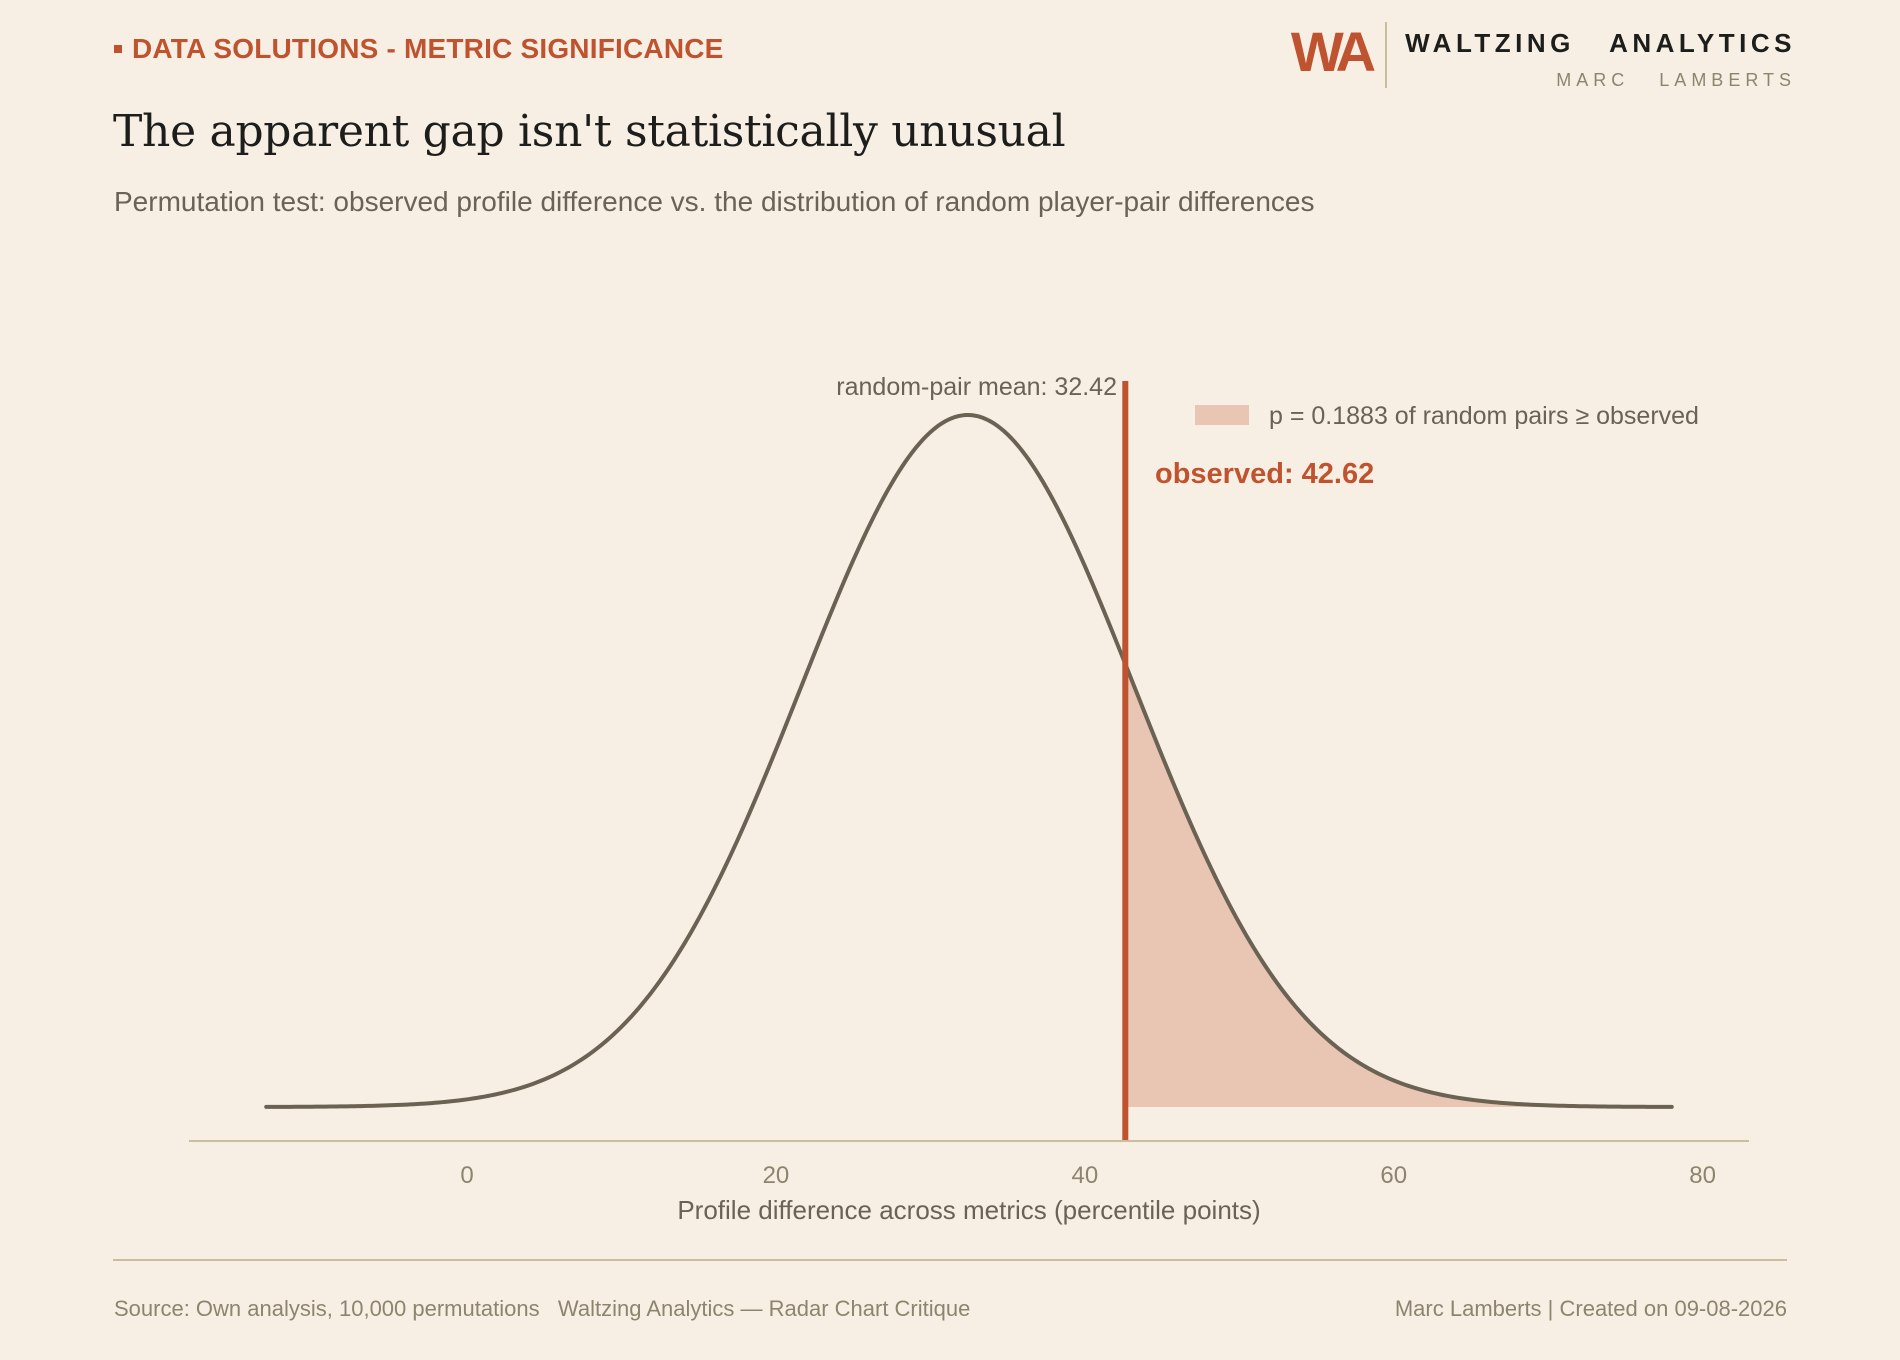  Describe the element at coordinates (1676, 80) in the screenshot. I see `brand-author: MARC LAMBERTS` at that location.